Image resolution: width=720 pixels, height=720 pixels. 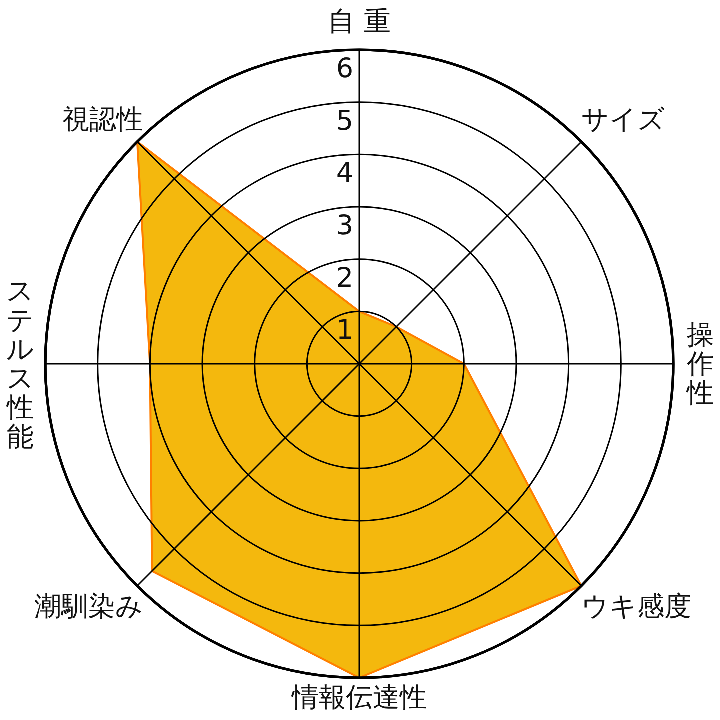 What do you see at coordinates (345, 226) in the screenshot?
I see `y-tick-label: 3` at bounding box center [345, 226].